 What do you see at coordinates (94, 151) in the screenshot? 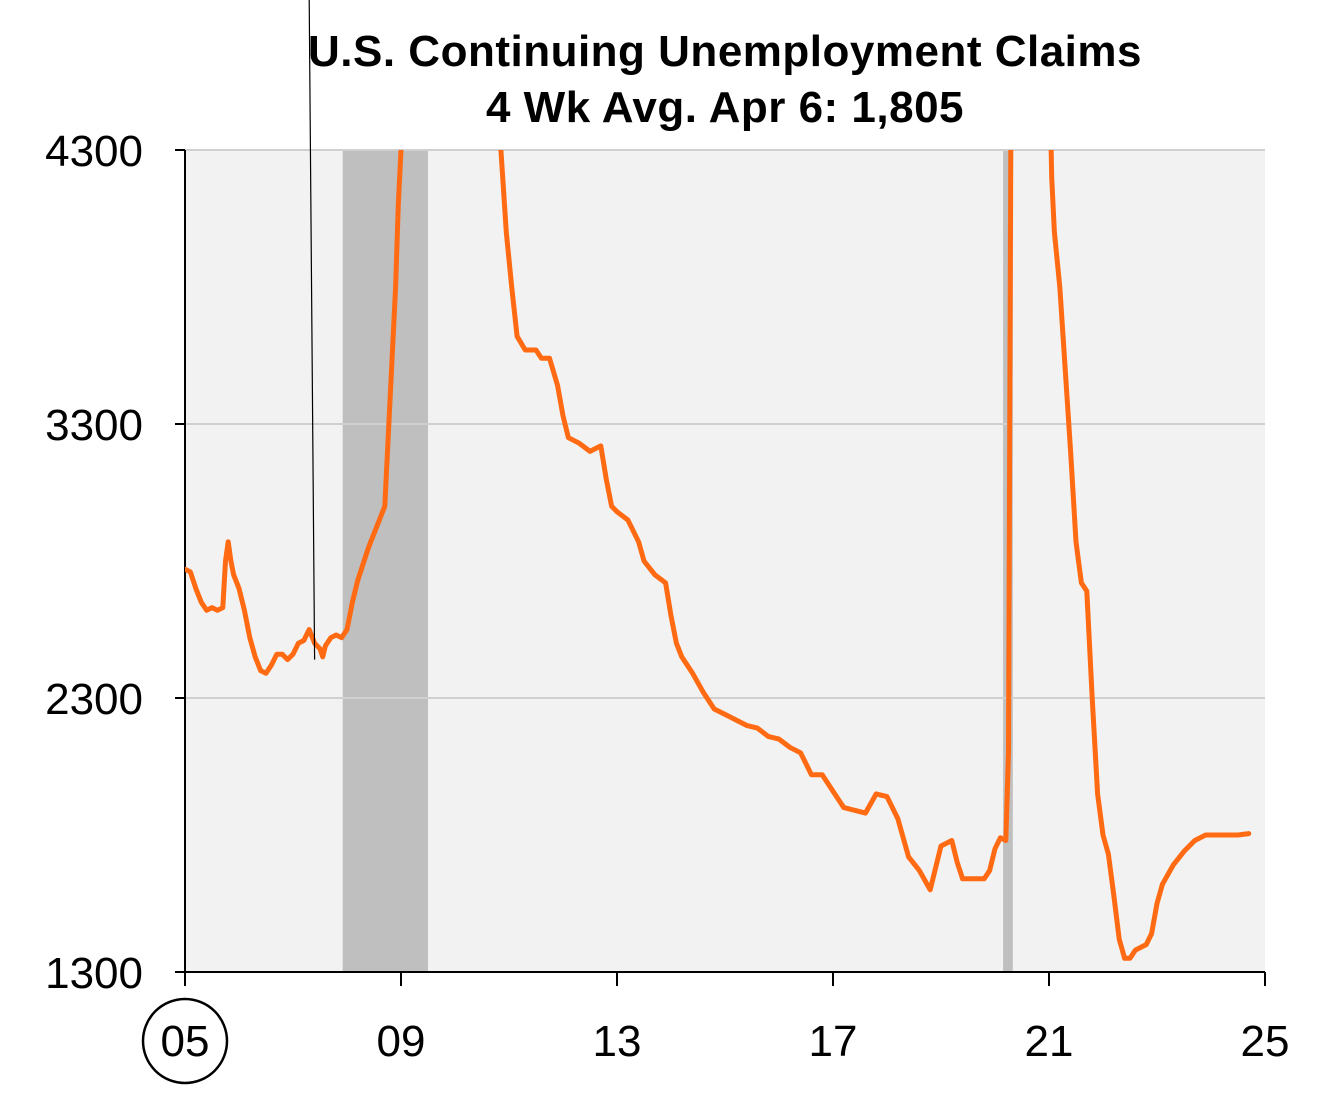
I see `y-tick-label-0: 4300` at bounding box center [94, 151].